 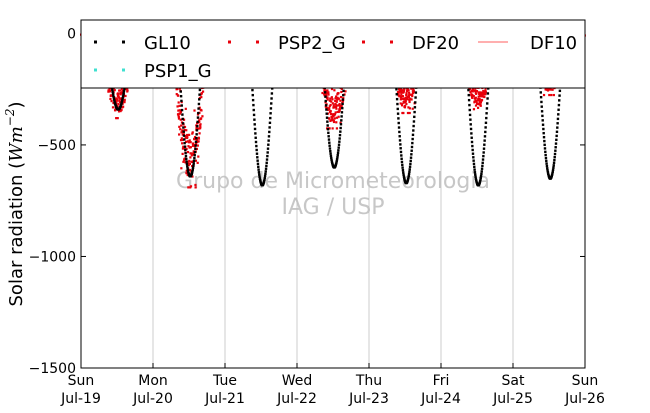 What do you see at coordinates (16, 234) in the screenshot?
I see `y-axis-label-main: Solar radiation (` at bounding box center [16, 234].